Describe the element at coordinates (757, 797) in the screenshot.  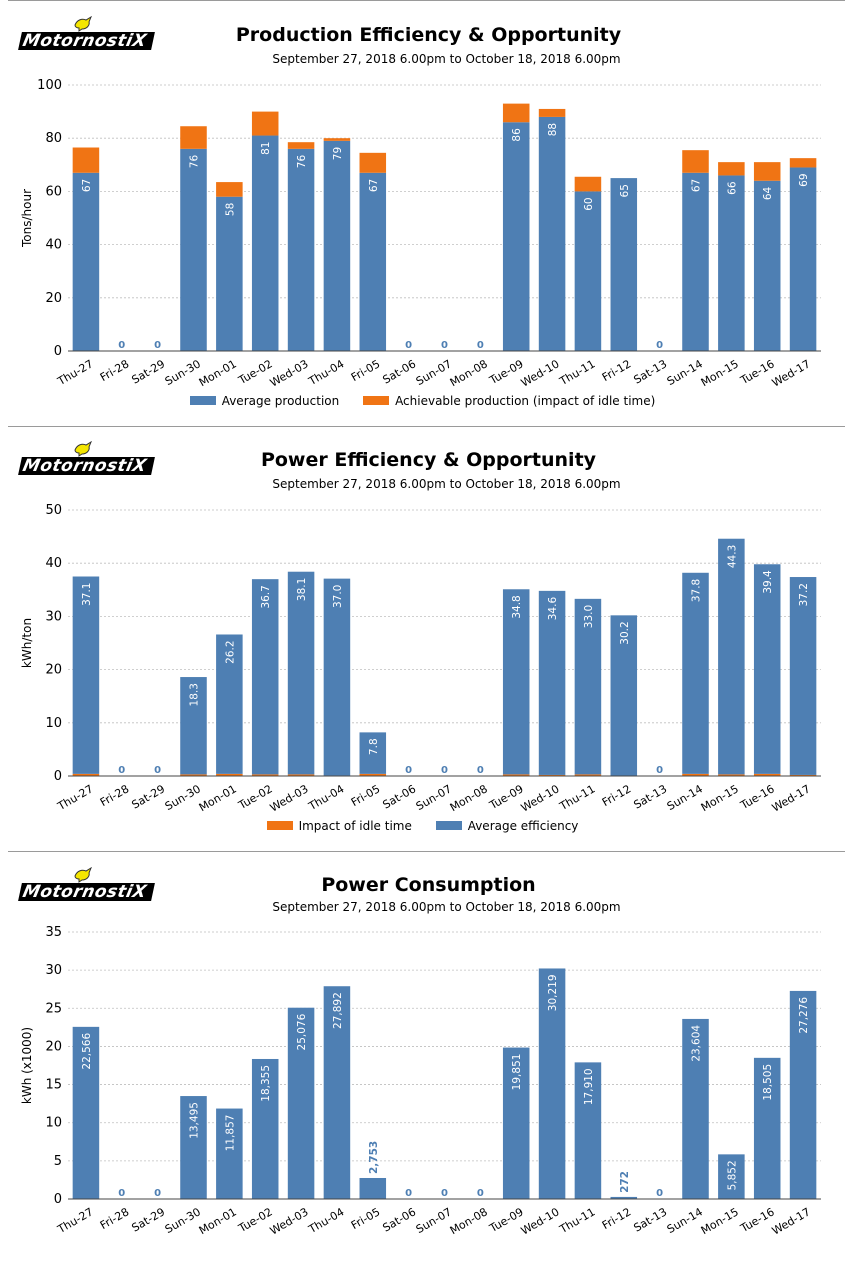
I see `x-tick-label: Tue-16` at that location.